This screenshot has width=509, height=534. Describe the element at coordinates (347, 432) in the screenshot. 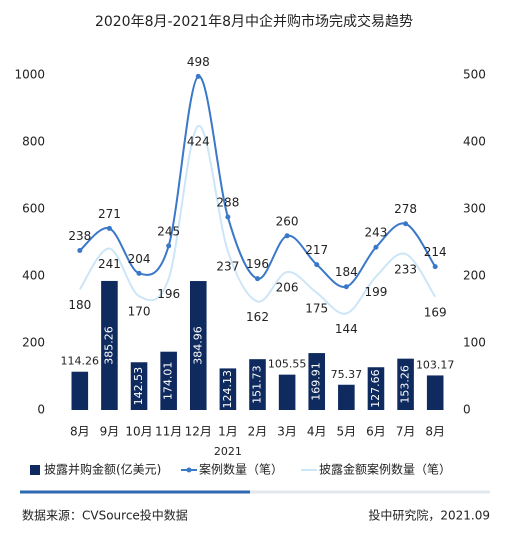

I see `x-tick-label: 5月` at that location.